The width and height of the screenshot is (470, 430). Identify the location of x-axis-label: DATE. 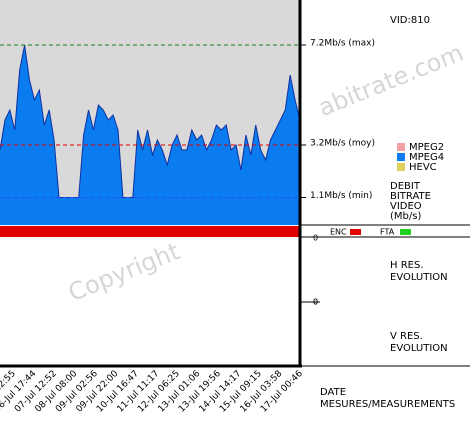
(333, 392).